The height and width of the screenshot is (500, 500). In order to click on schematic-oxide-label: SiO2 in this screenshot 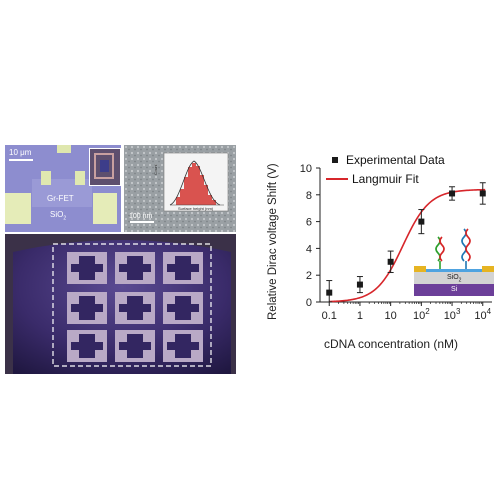, I will do `click(454, 278)`.